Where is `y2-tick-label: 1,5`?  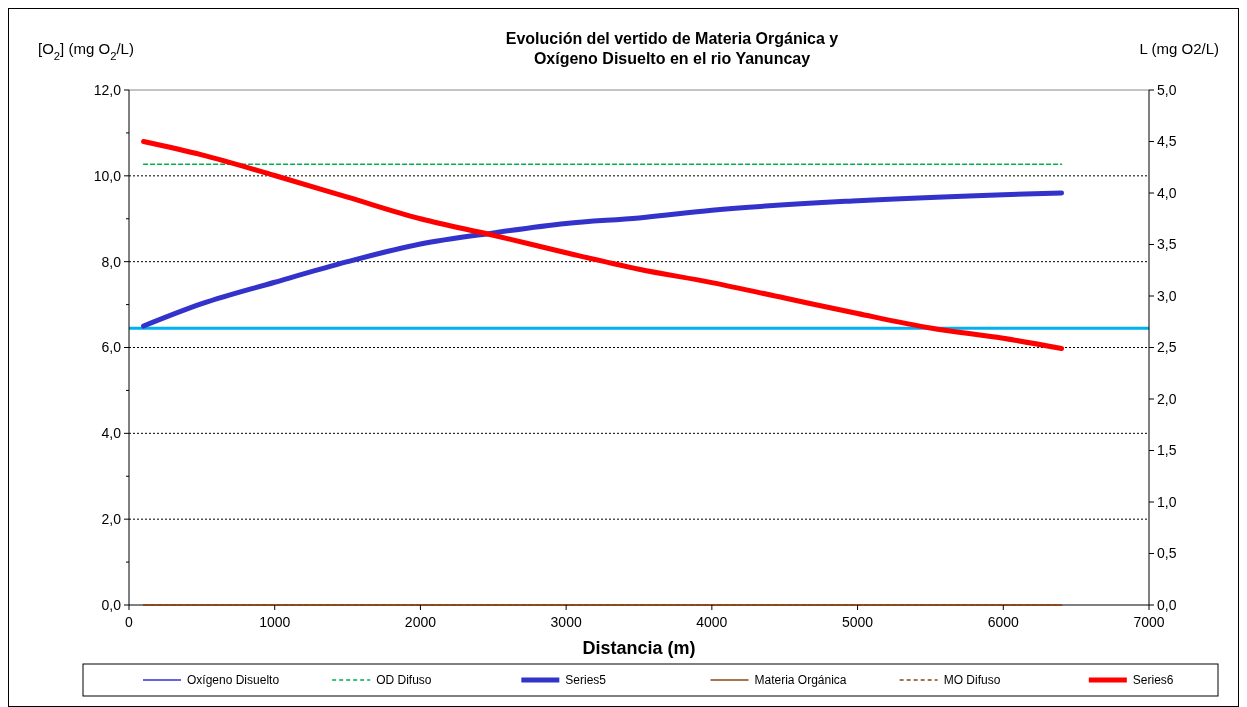 y2-tick-label: 1,5 is located at coordinates (1167, 450).